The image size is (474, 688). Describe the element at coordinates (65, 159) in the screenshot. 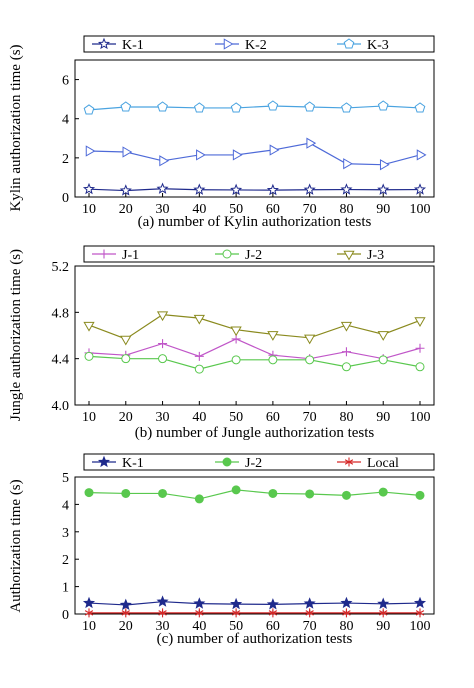

I see `y-tick-label: 2` at that location.